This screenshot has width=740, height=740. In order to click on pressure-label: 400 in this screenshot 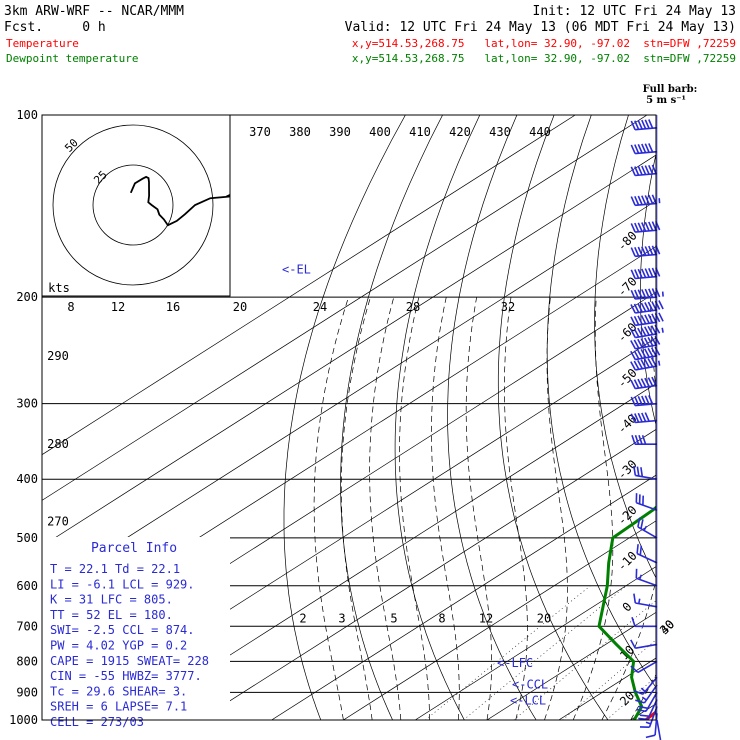, I will do `click(27, 479)`.